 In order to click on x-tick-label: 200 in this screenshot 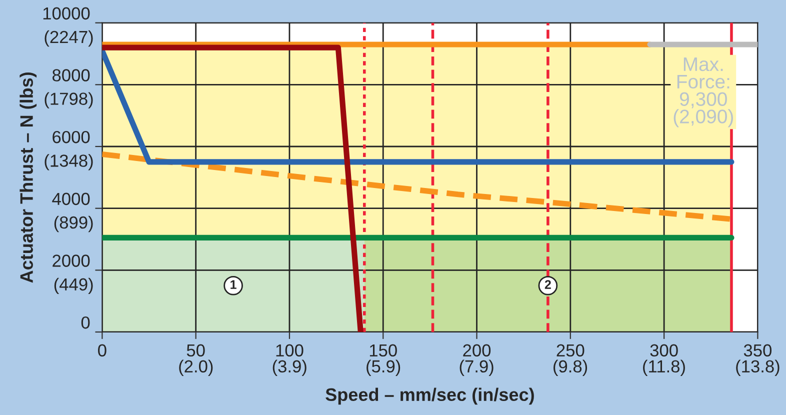, I will do `click(477, 350)`.